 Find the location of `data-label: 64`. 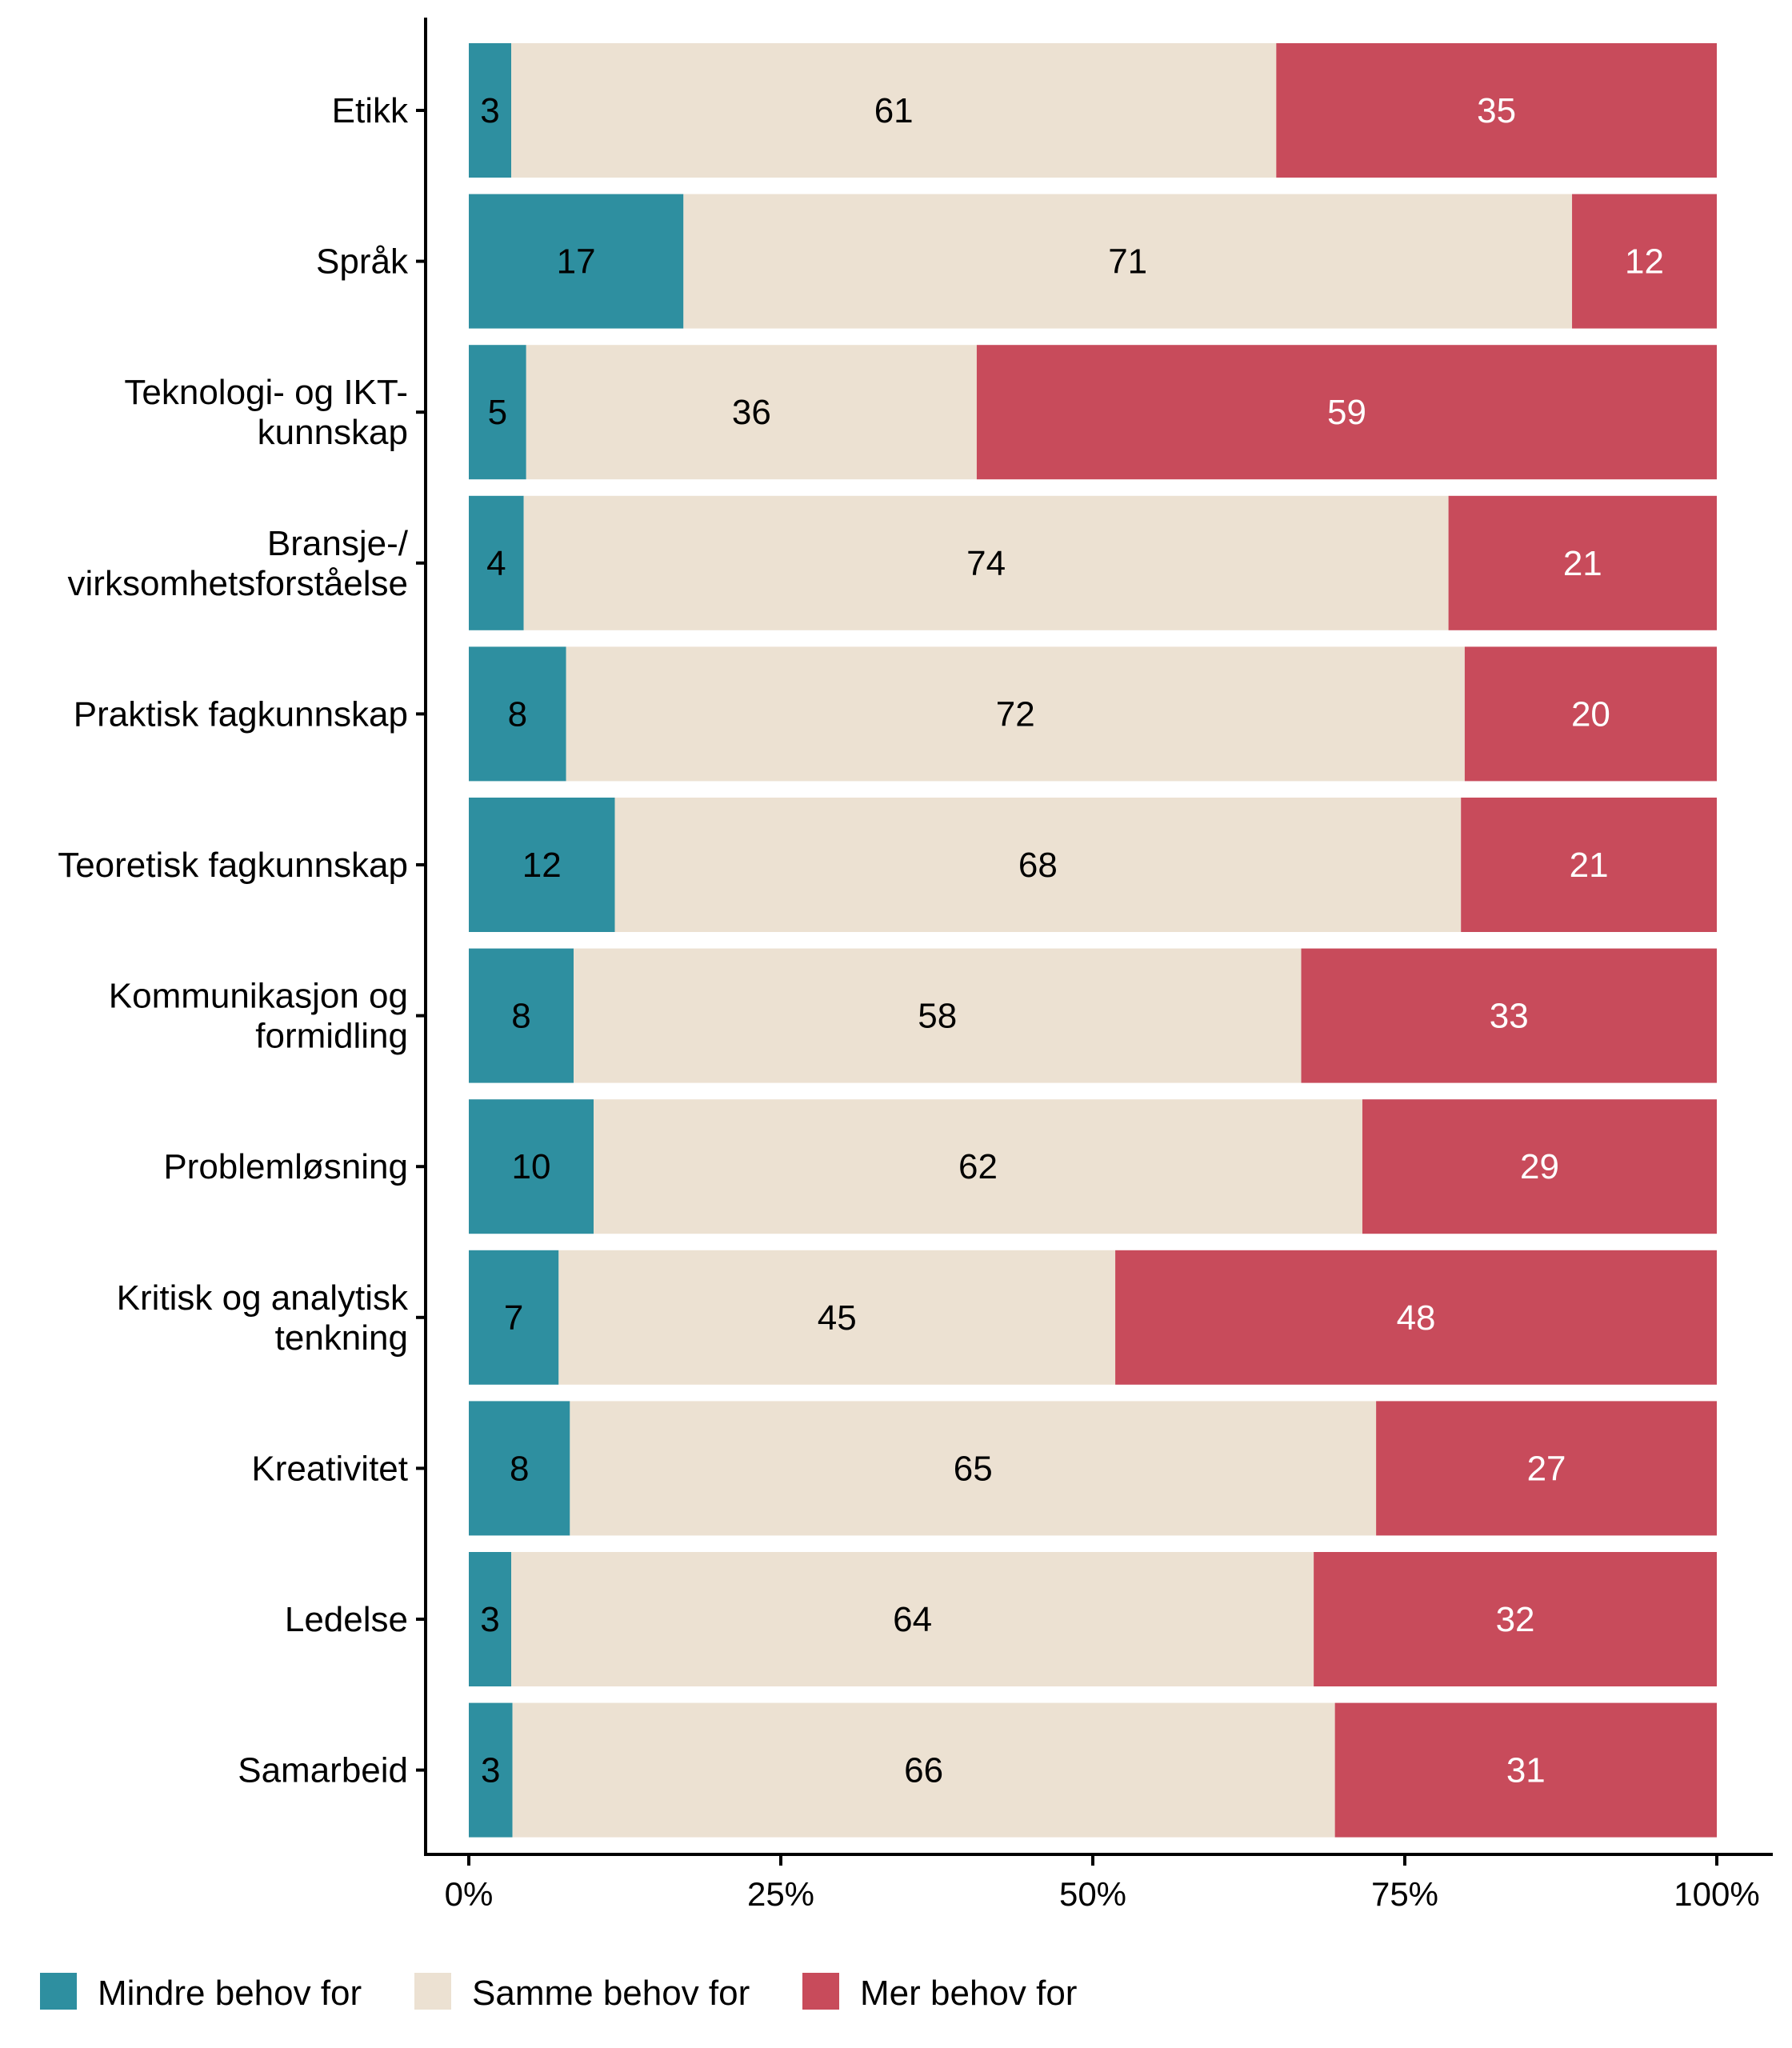

data-label: 64 is located at coordinates (912, 1619).